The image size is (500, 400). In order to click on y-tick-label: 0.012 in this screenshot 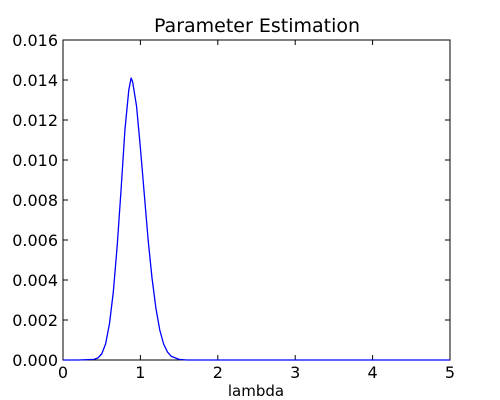, I will do `click(35, 120)`.